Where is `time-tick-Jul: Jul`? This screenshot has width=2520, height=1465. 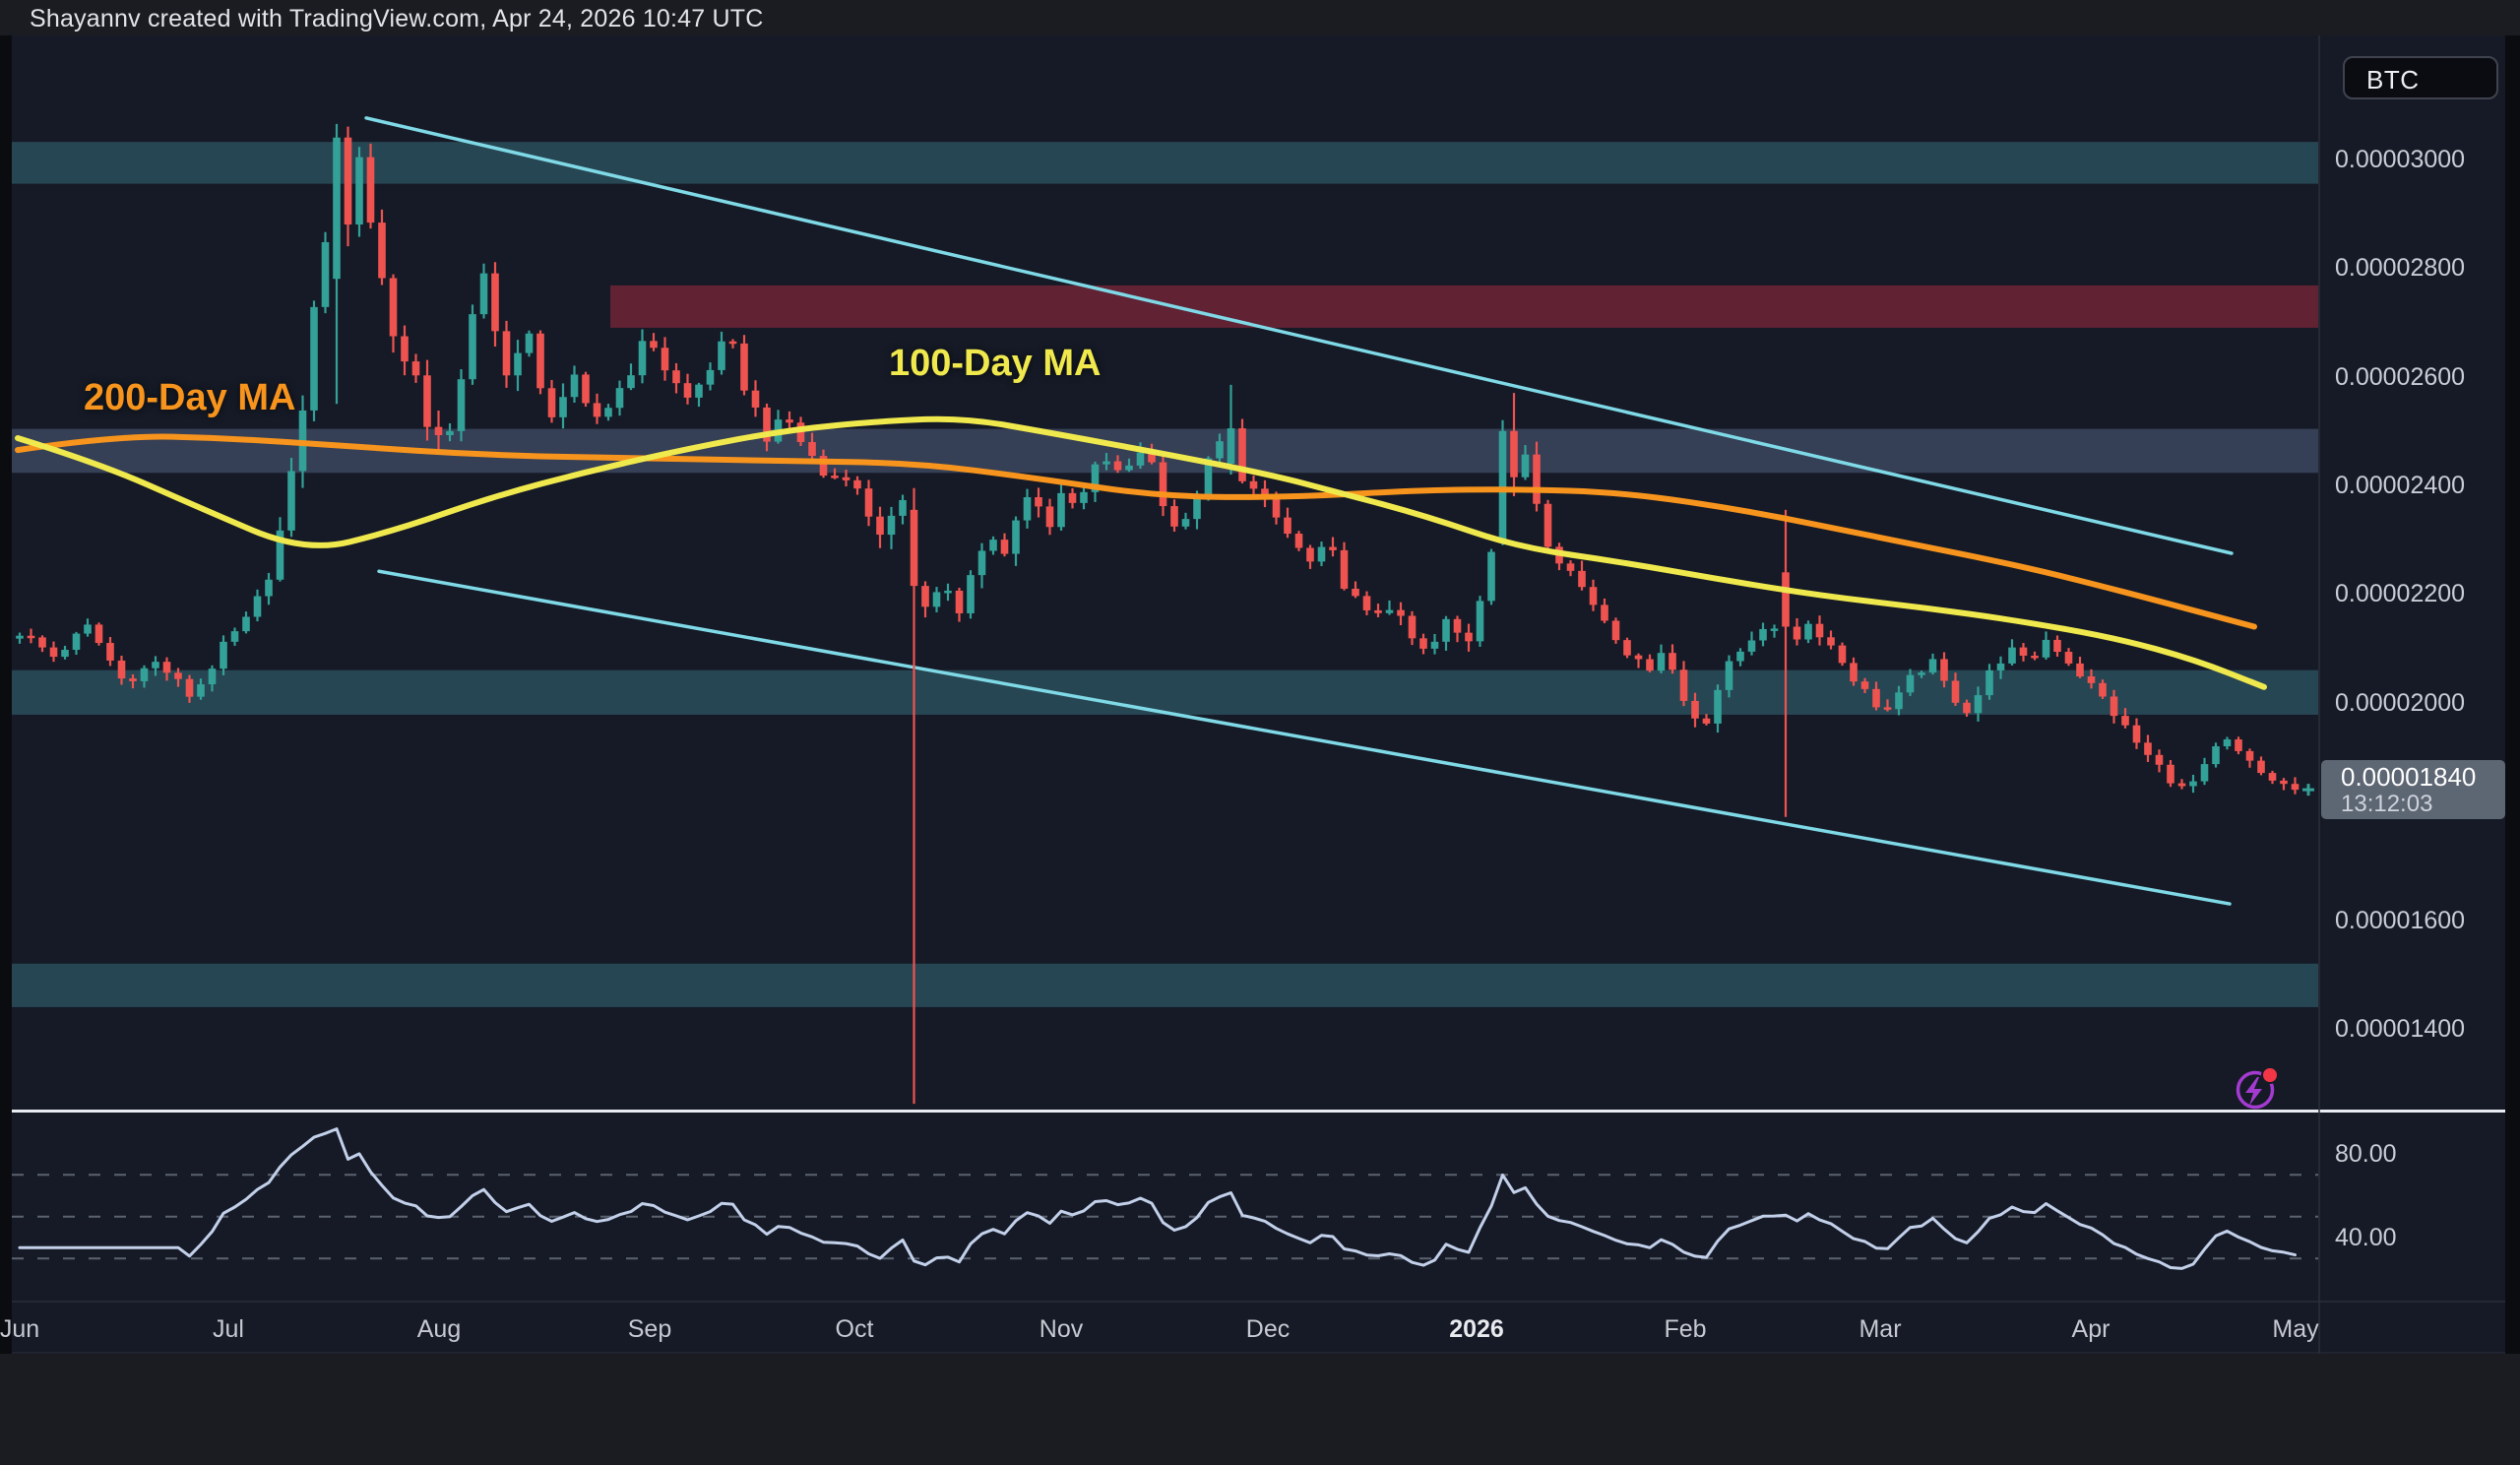
time-tick-Jul: Jul is located at coordinates (228, 1329).